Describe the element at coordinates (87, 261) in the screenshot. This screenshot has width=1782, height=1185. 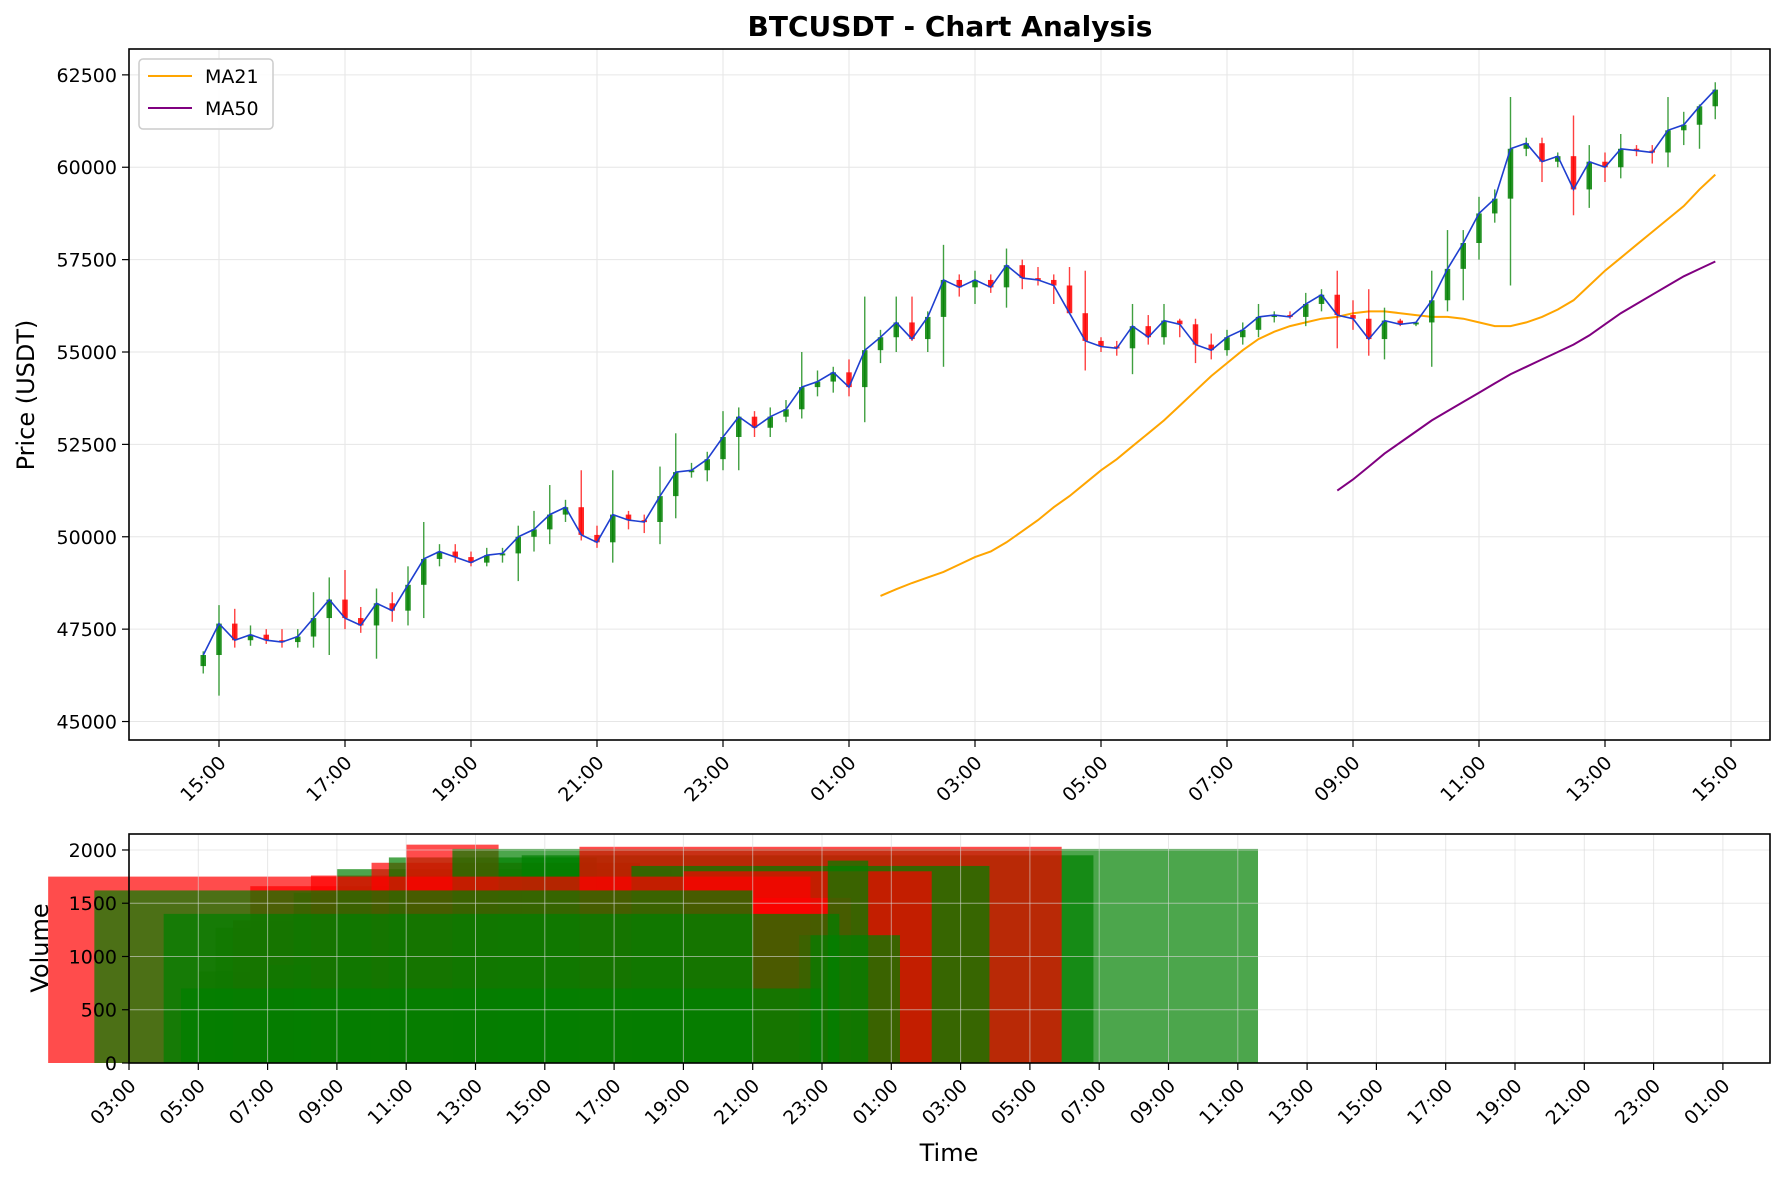
I see `price-y-tick-label: 57500` at that location.